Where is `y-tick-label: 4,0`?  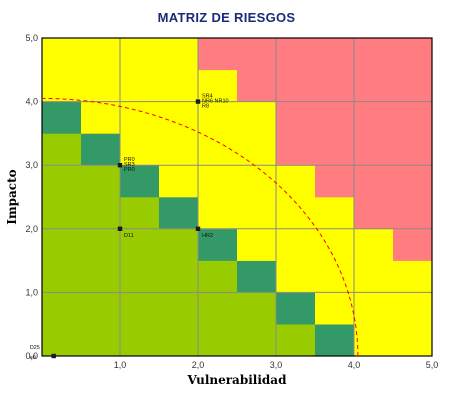 y-tick-label: 4,0 is located at coordinates (31, 102).